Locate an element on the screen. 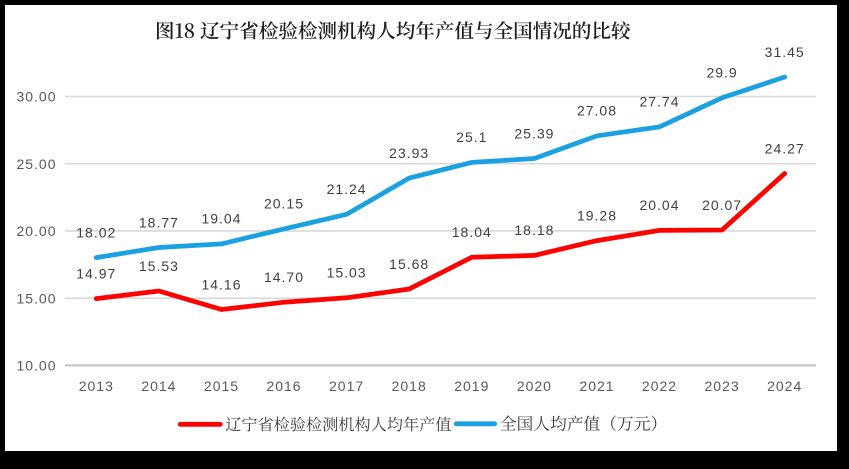  svg-text: 2023 is located at coordinates (722, 386).